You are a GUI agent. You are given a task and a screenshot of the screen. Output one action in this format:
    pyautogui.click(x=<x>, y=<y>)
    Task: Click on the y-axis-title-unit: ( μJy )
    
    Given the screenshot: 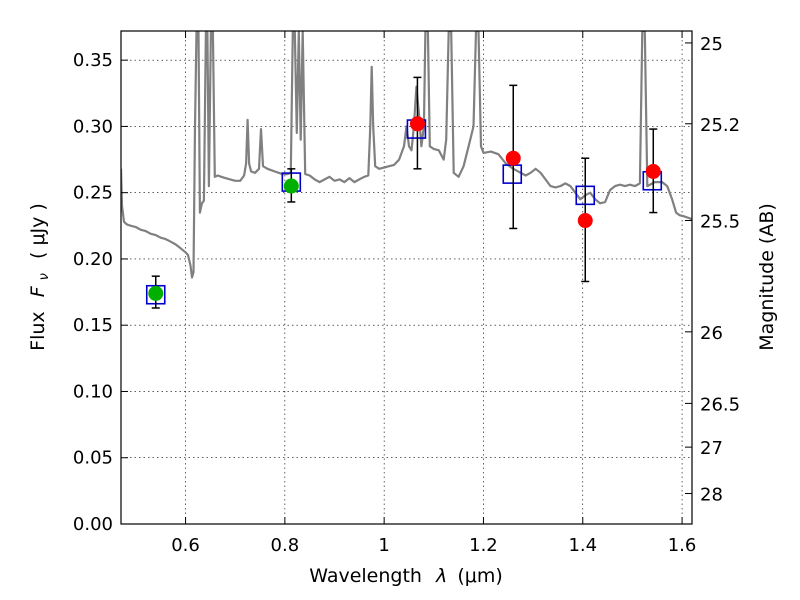 What is the action you would take?
    pyautogui.click(x=38, y=231)
    